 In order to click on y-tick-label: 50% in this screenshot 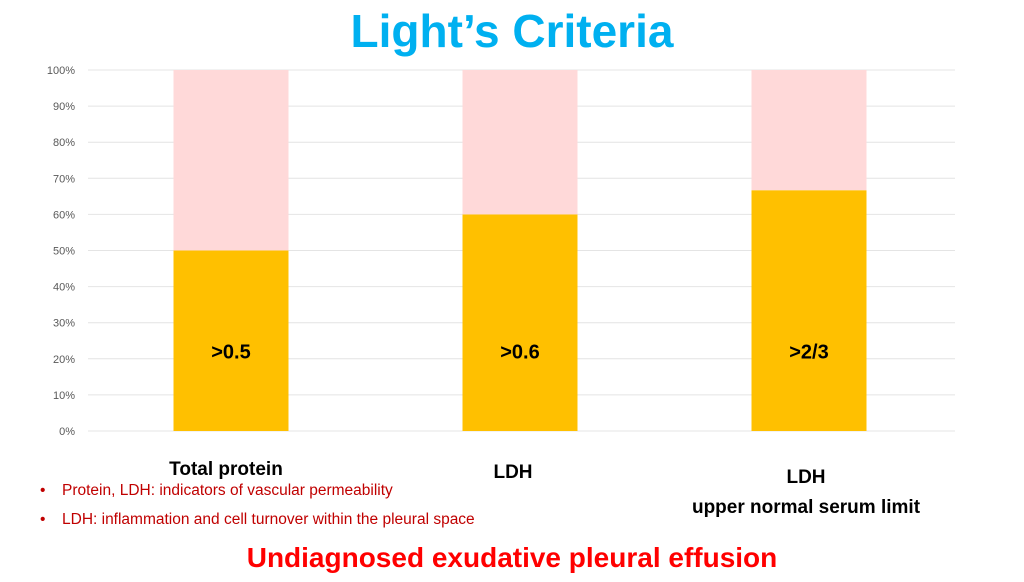, I will do `click(64, 252)`.